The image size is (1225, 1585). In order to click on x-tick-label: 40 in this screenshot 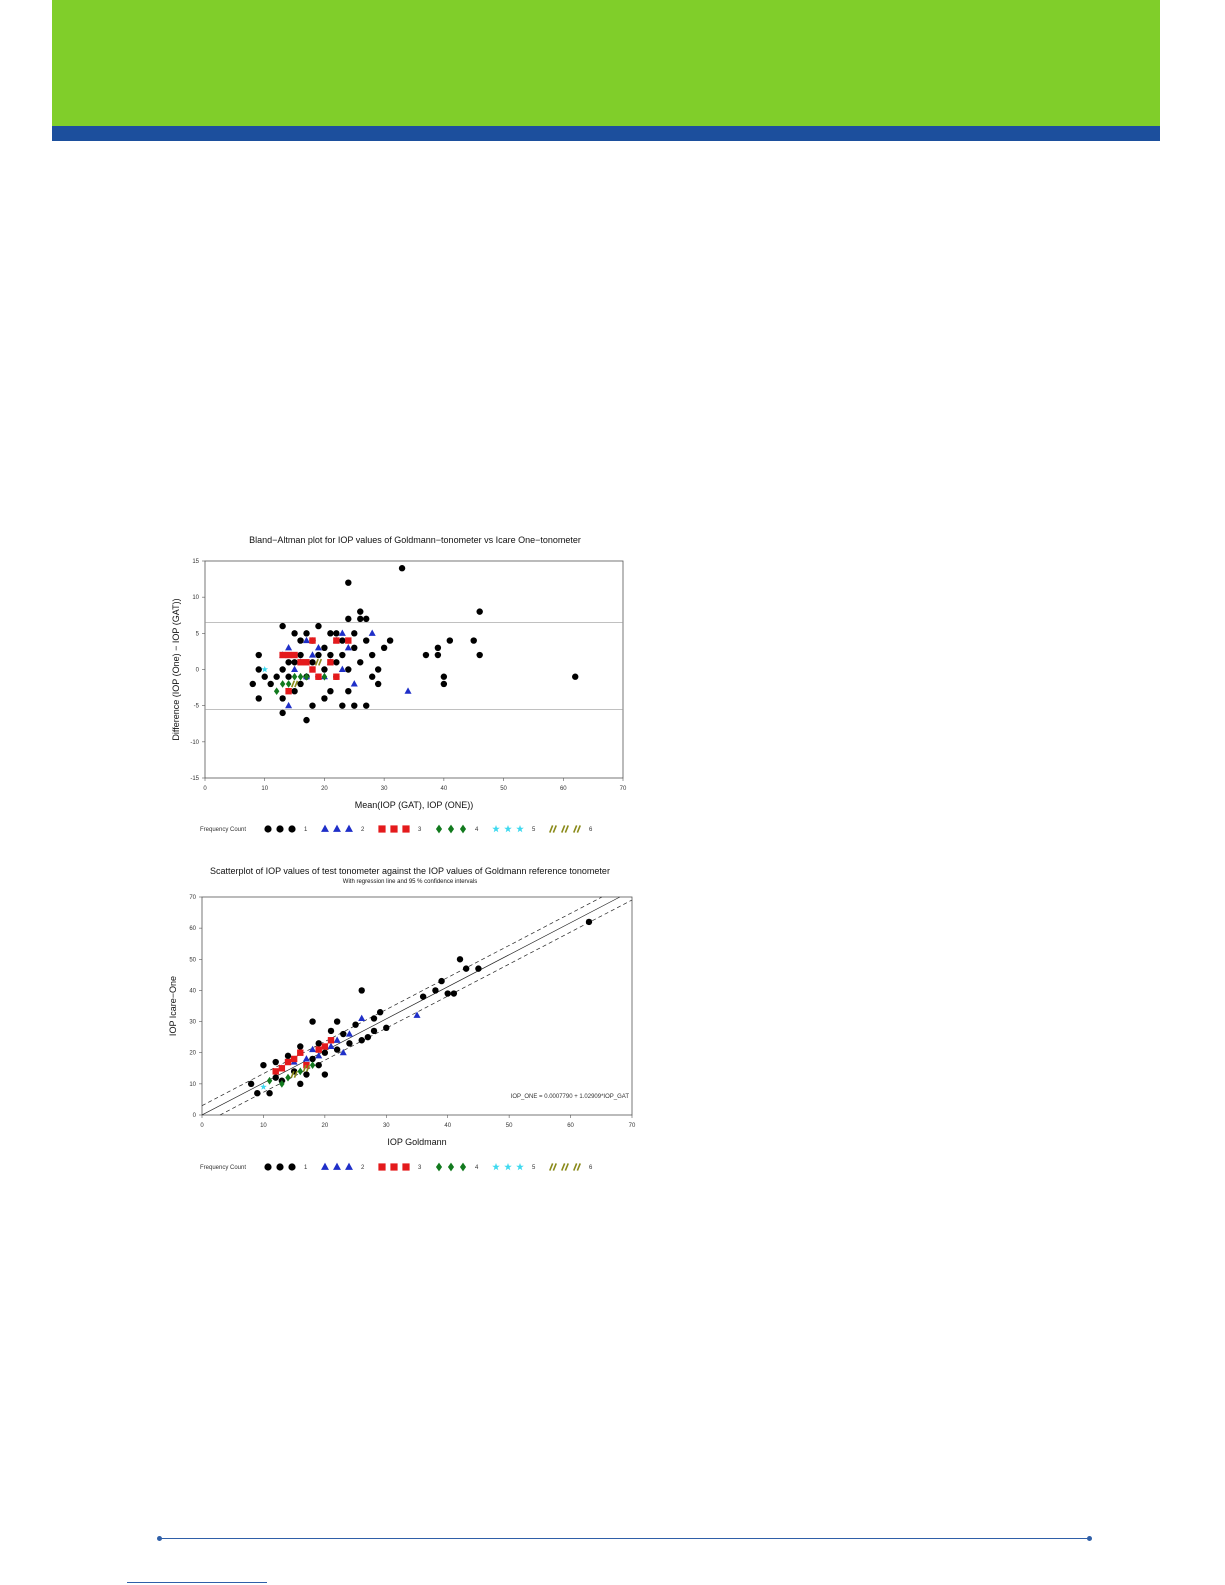, I will do `click(447, 1126)`.